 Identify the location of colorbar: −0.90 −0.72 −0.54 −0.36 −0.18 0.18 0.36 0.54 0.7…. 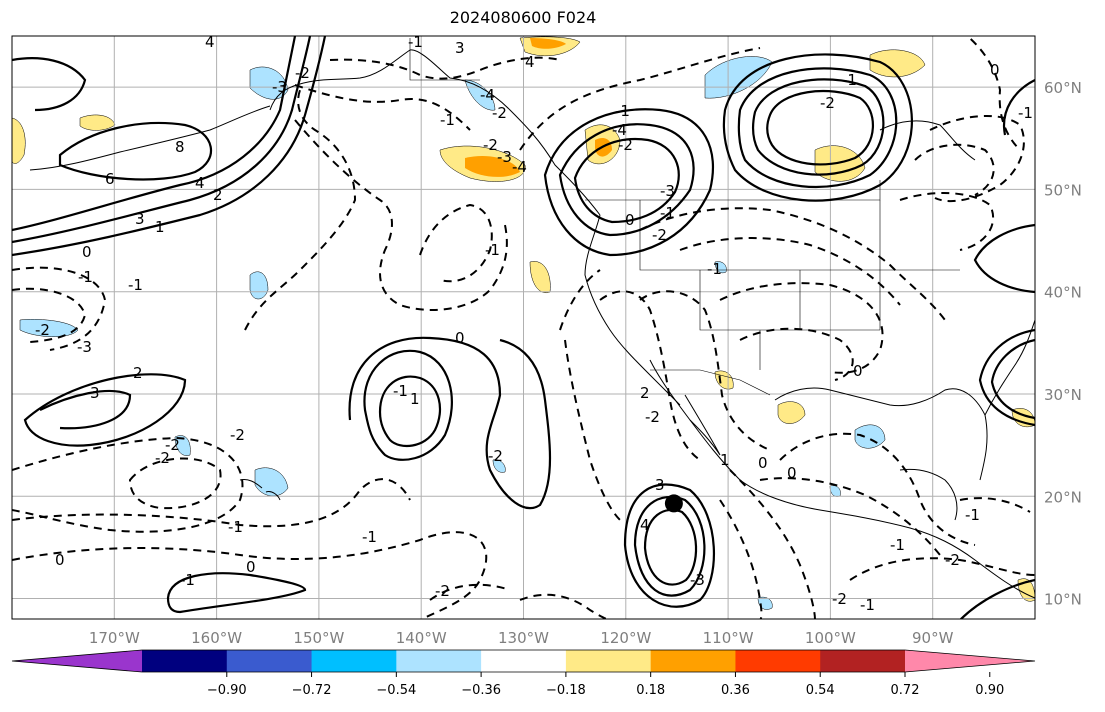
(523, 673).